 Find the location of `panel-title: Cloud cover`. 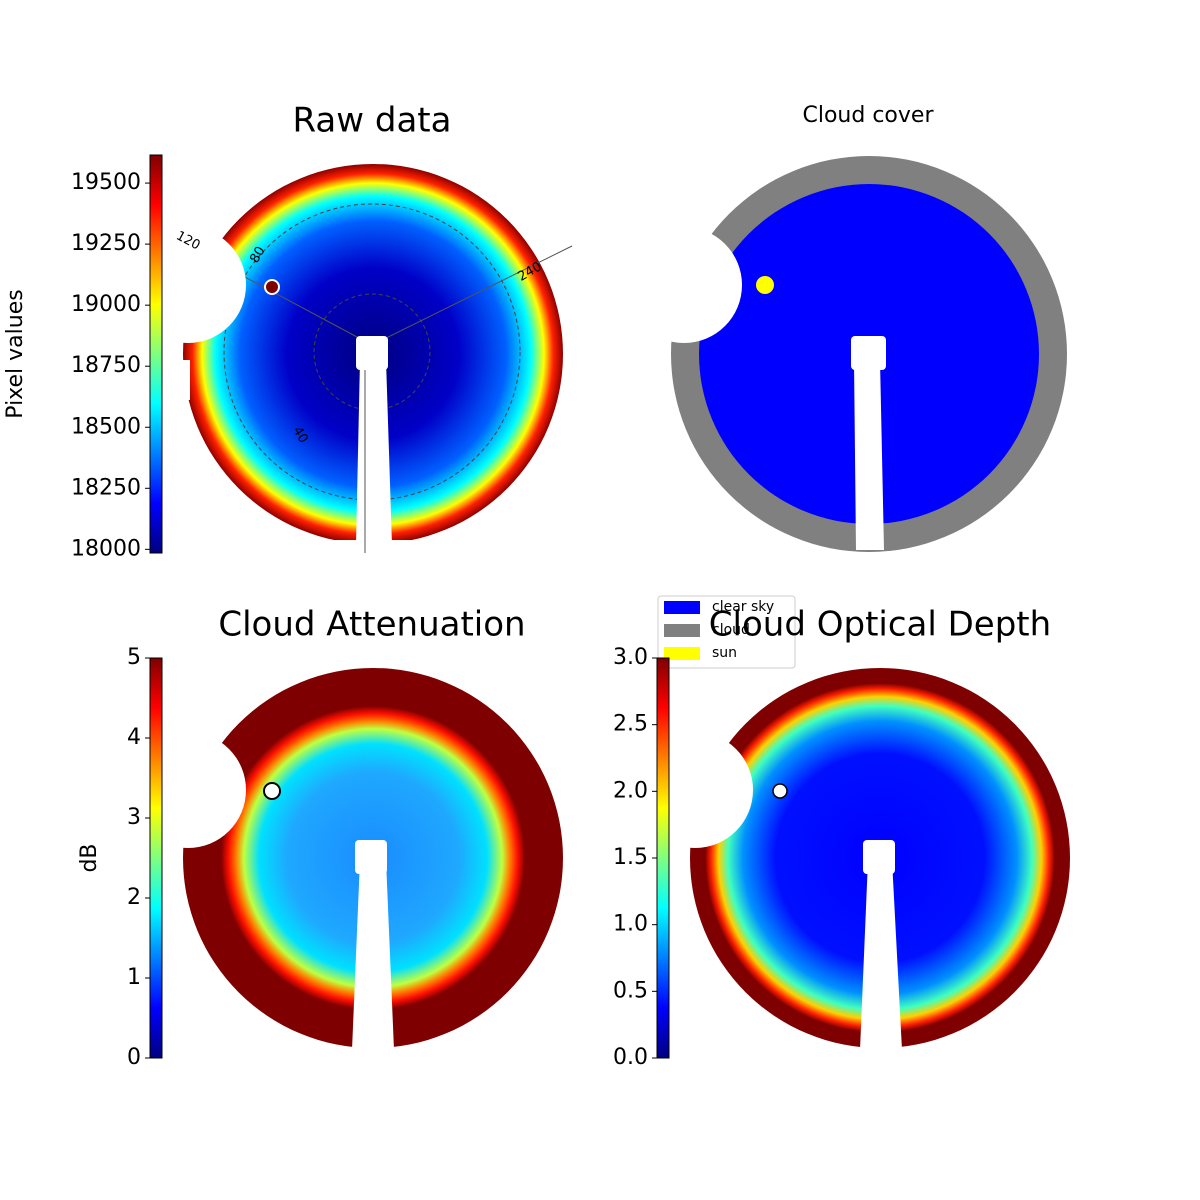

panel-title: Cloud cover is located at coordinates (869, 115).